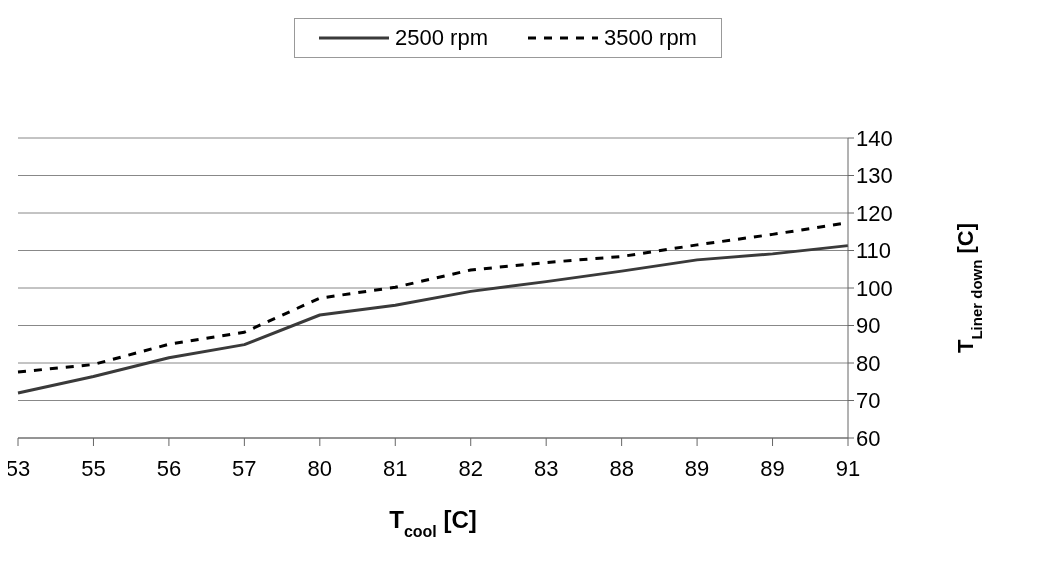 Image resolution: width=1041 pixels, height=574 pixels. I want to click on y-tick-label: 110, so click(874, 251).